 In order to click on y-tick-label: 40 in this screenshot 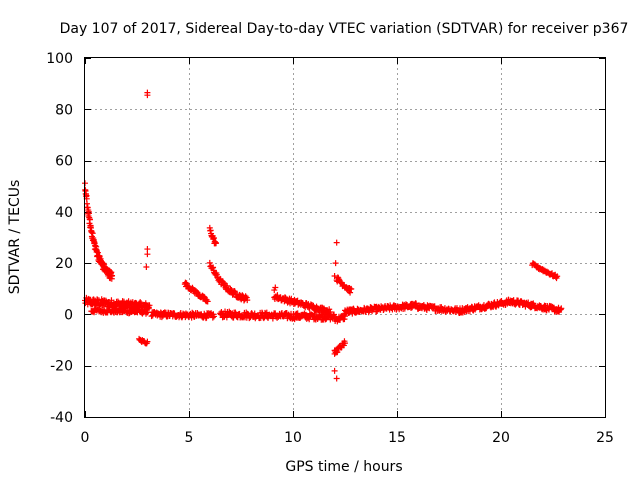, I will do `click(64, 213)`.